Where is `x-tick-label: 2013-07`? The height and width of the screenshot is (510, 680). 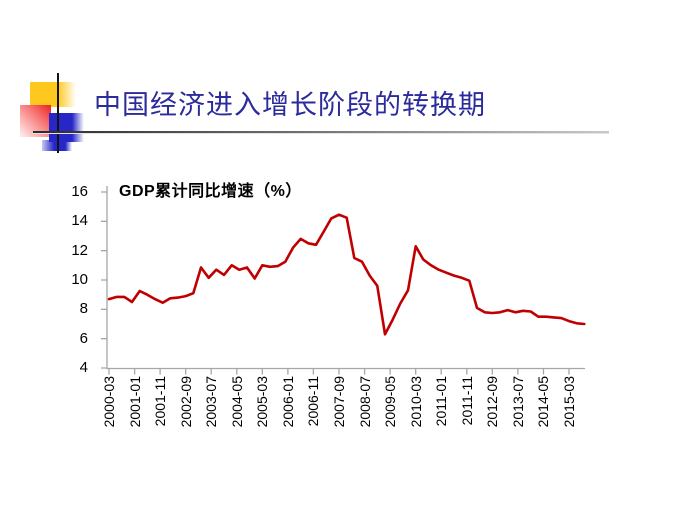
x-tick-label: 2013-07 is located at coordinates (518, 402).